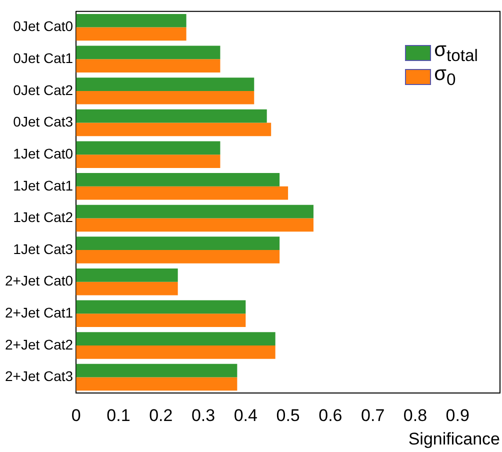  I want to click on y-tick-label: 2+Jet Cat0, so click(39, 280).